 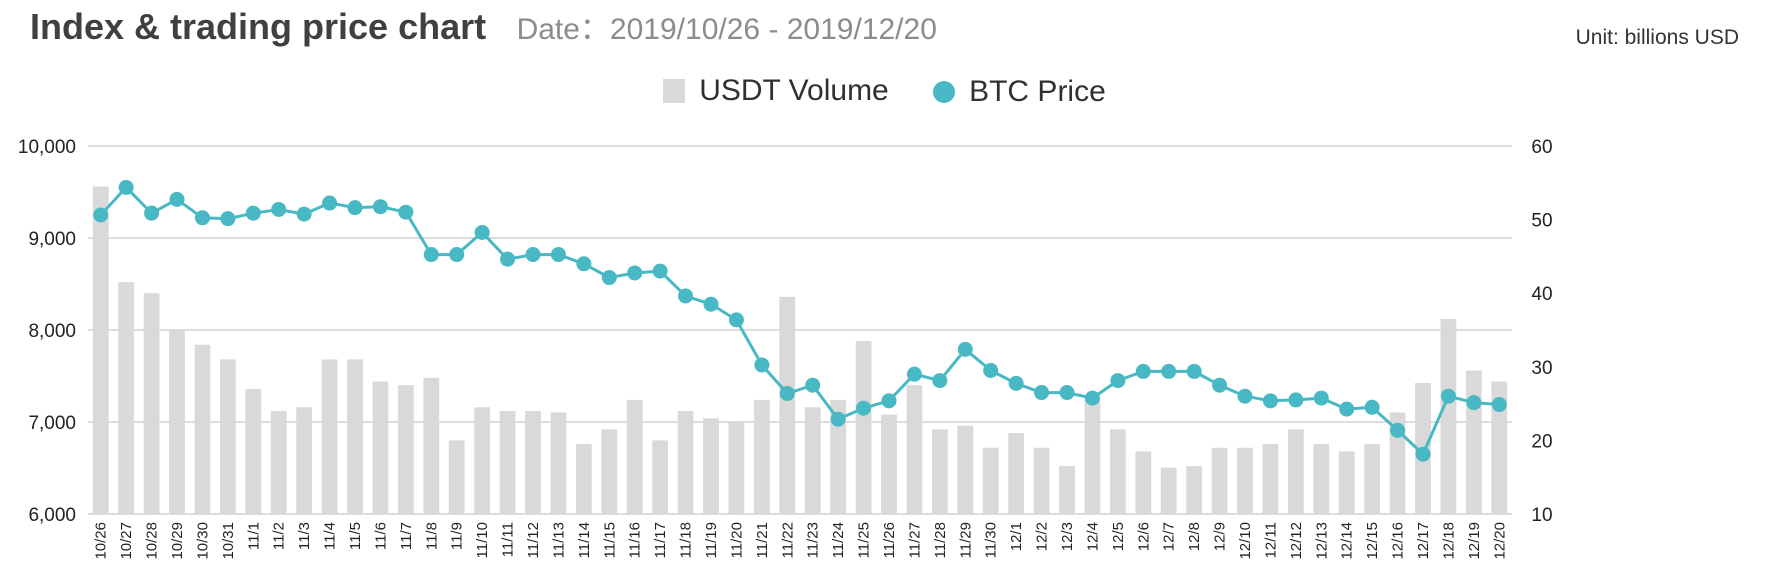 I want to click on left-tick-label: 7,000, so click(x=52, y=423).